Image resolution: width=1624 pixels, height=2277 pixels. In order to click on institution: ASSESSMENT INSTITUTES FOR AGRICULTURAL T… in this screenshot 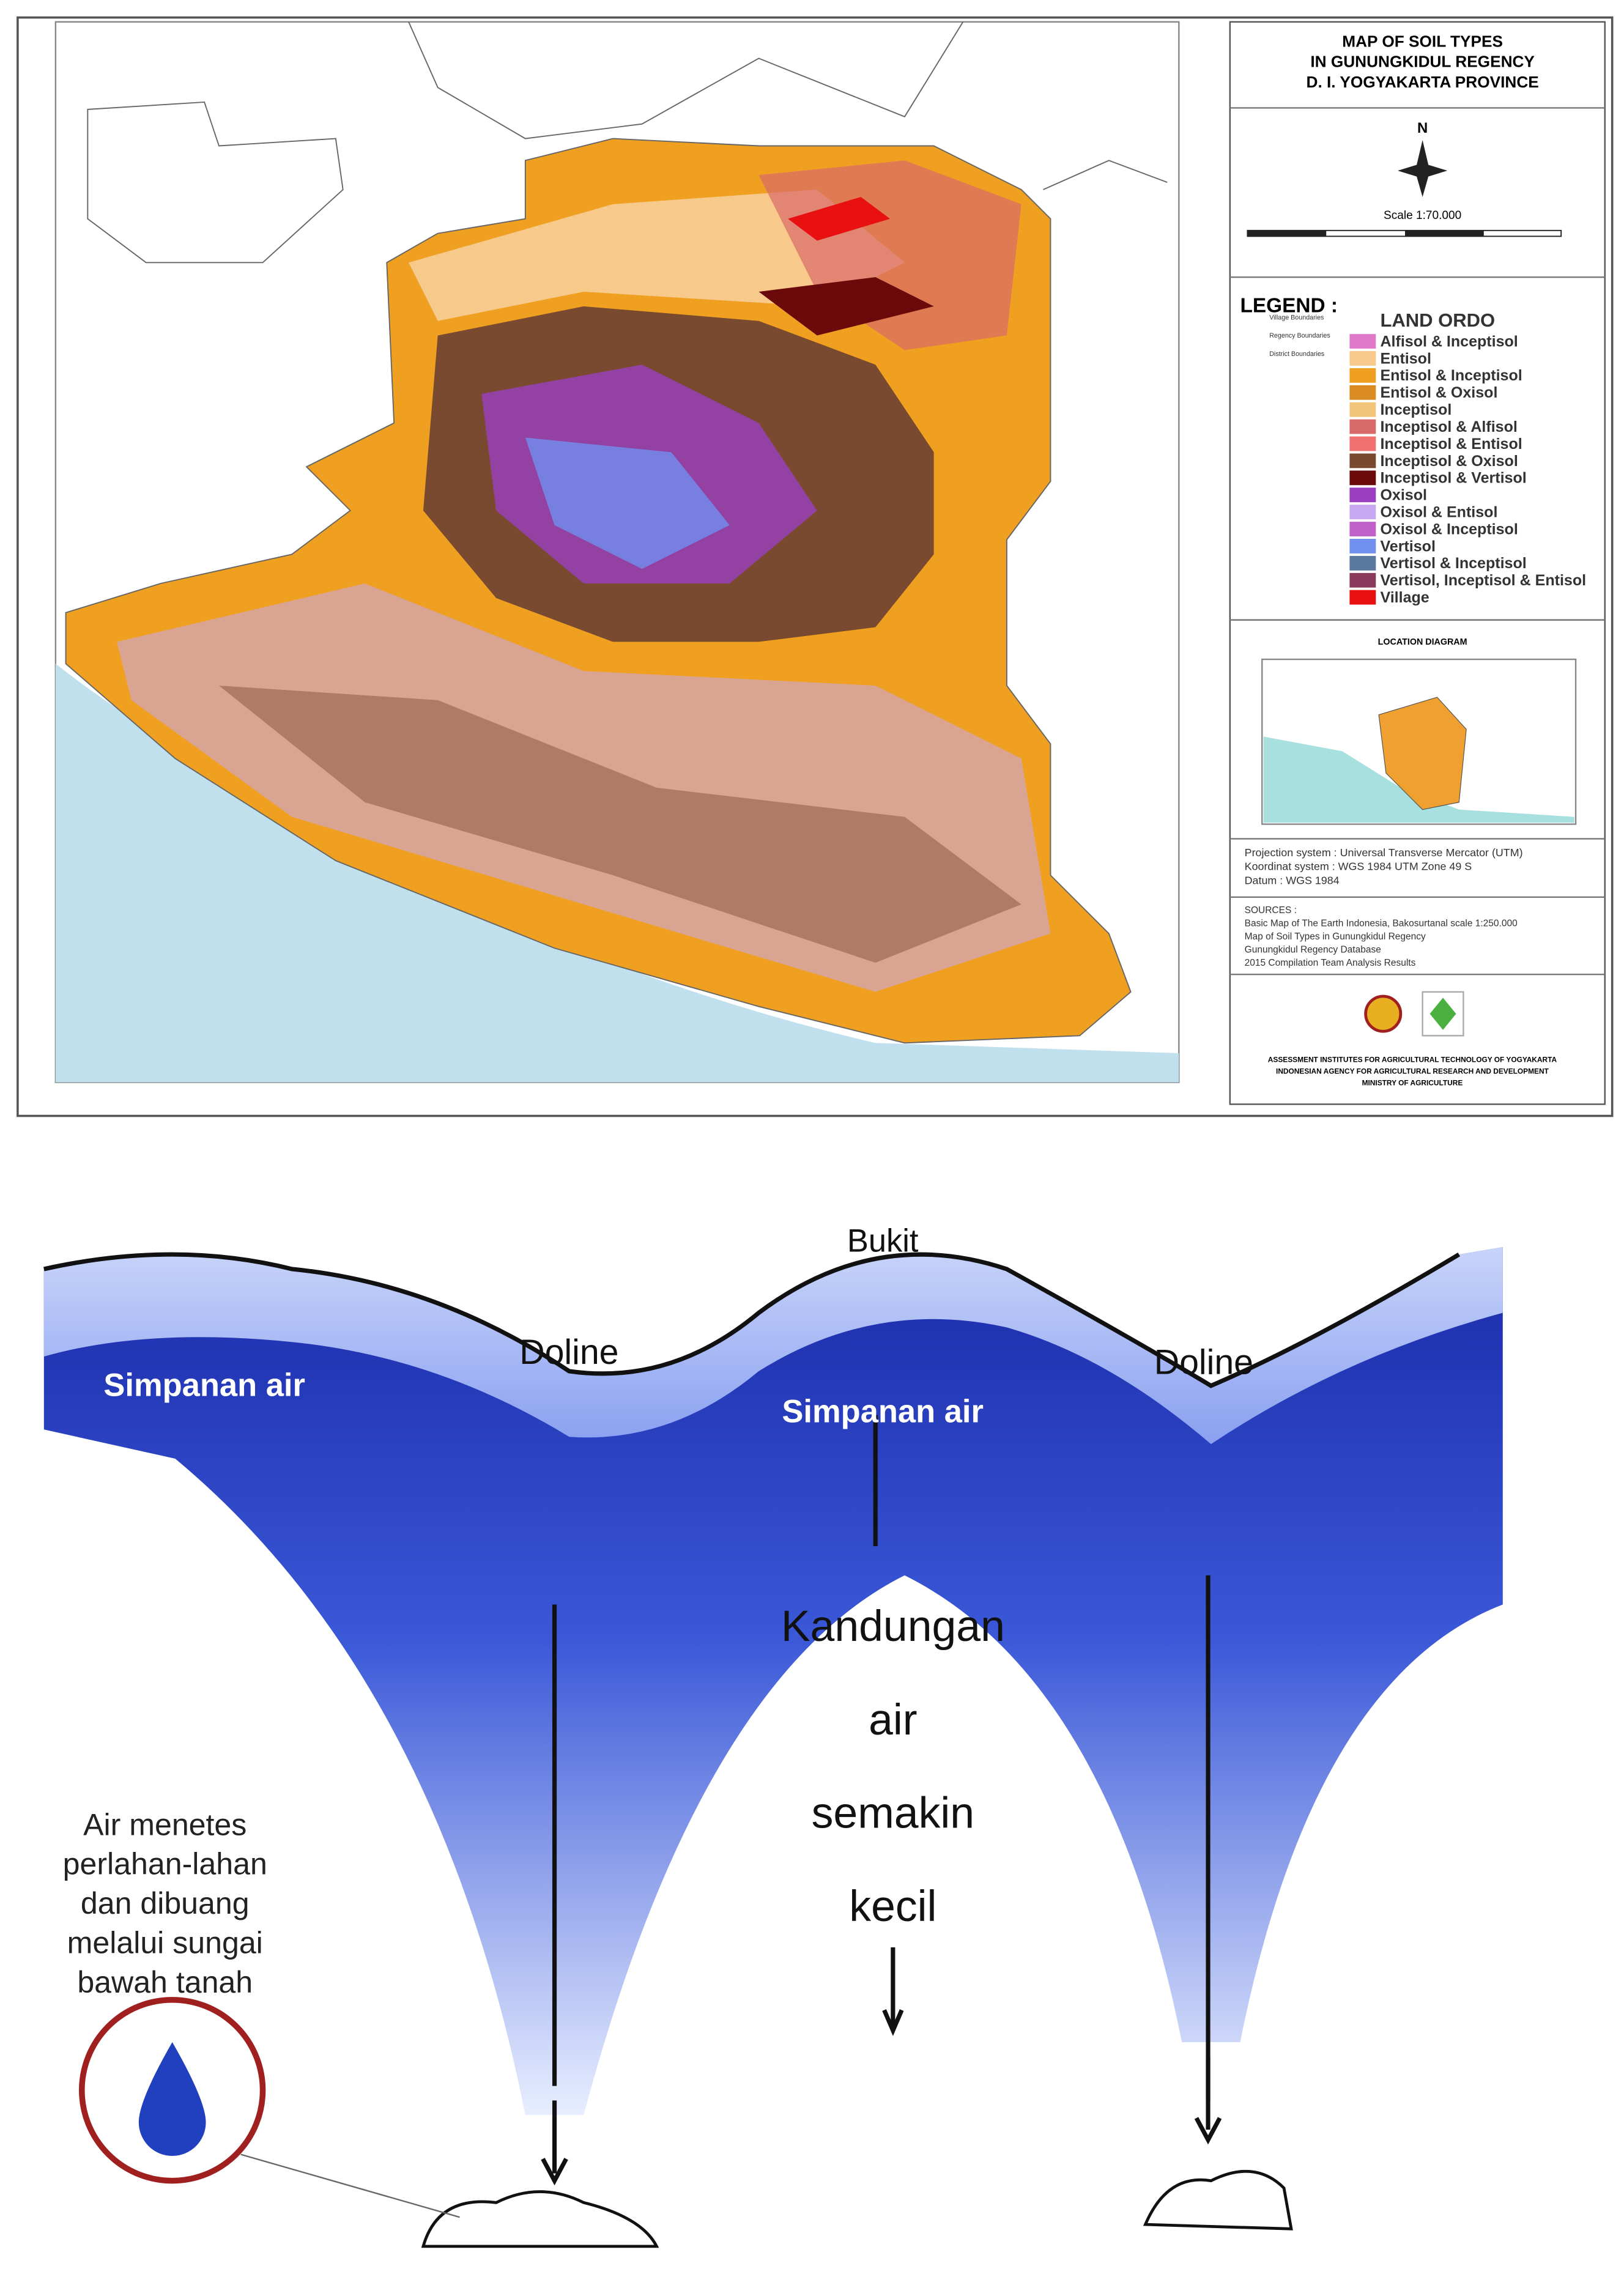, I will do `click(1412, 1071)`.